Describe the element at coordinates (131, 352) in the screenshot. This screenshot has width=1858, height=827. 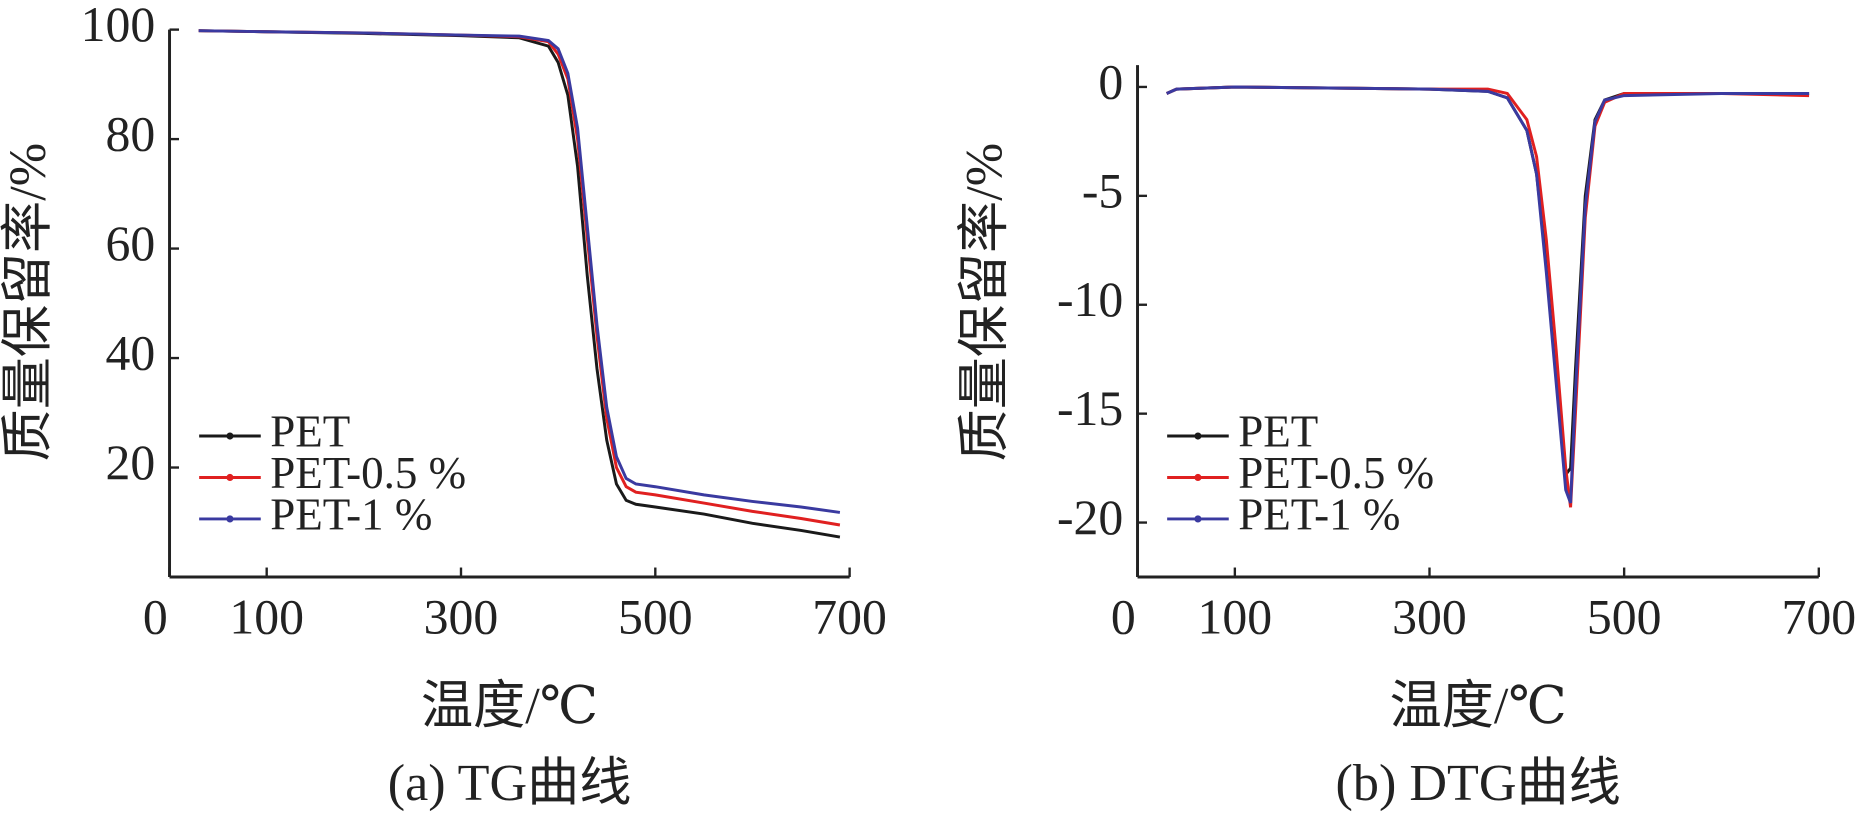
I see `y-tick-label: 40` at that location.